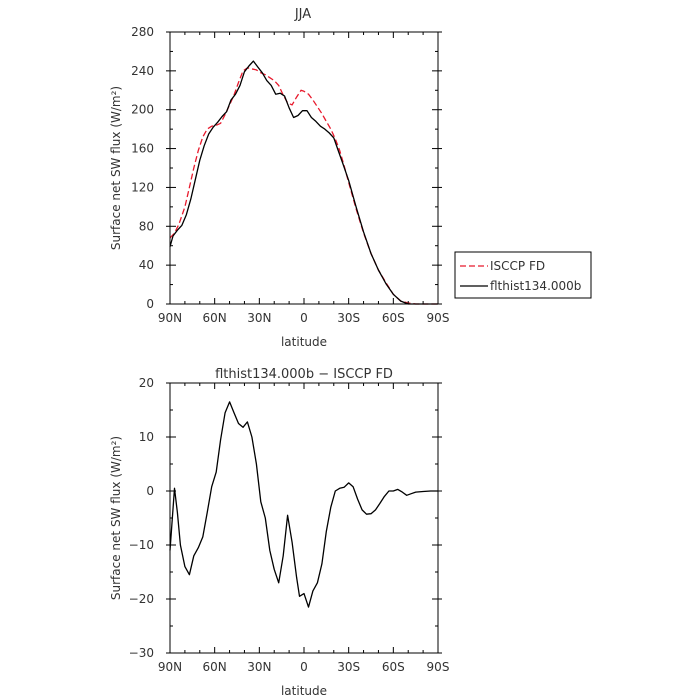 Image resolution: width=700 pixels, height=700 pixels. I want to click on top-chart-y-axis-label: Surface net SW flux (W/m²), so click(116, 168).